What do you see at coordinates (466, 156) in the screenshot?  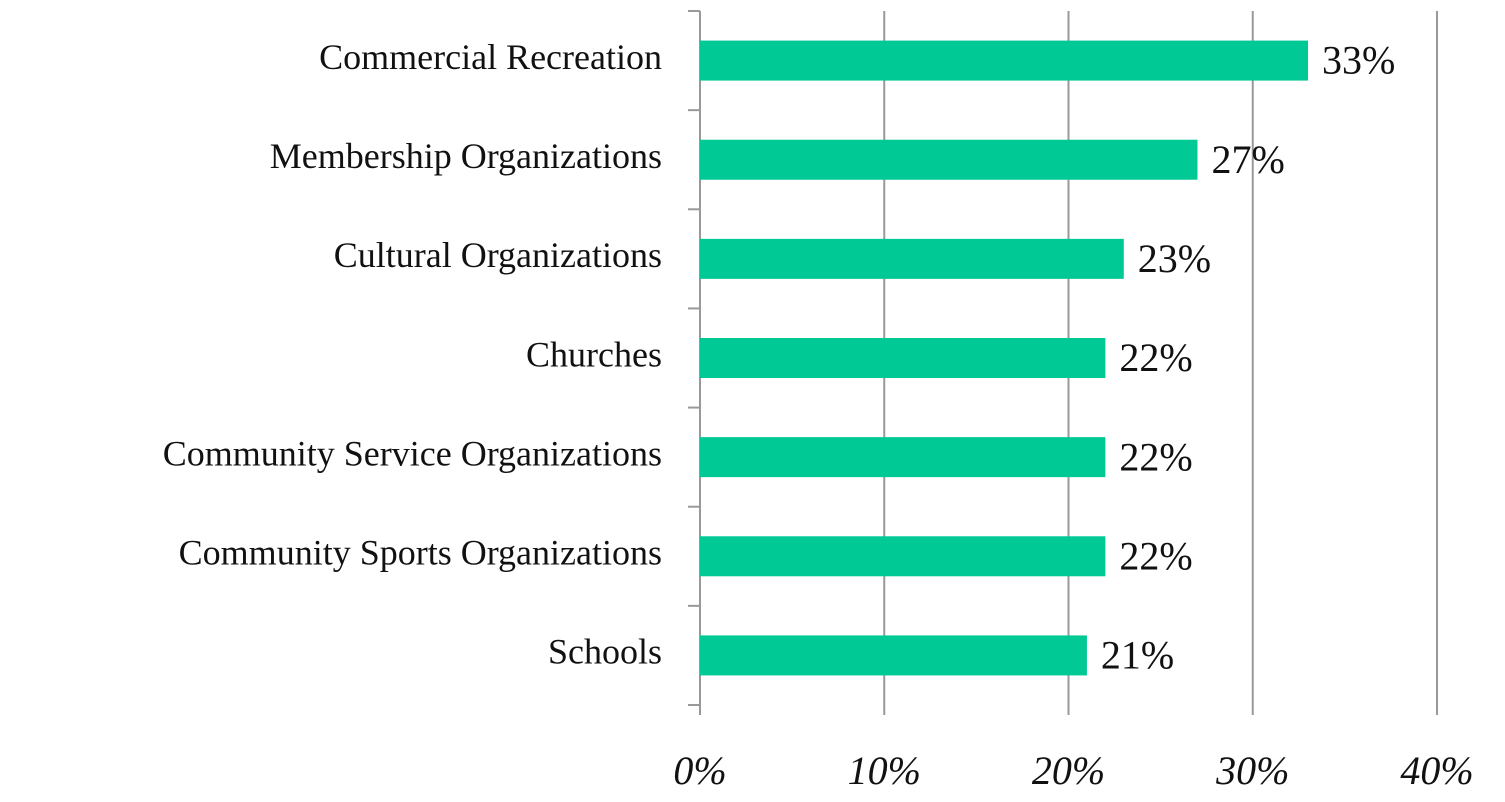 I see `y-tick-label: Membership Organizations` at bounding box center [466, 156].